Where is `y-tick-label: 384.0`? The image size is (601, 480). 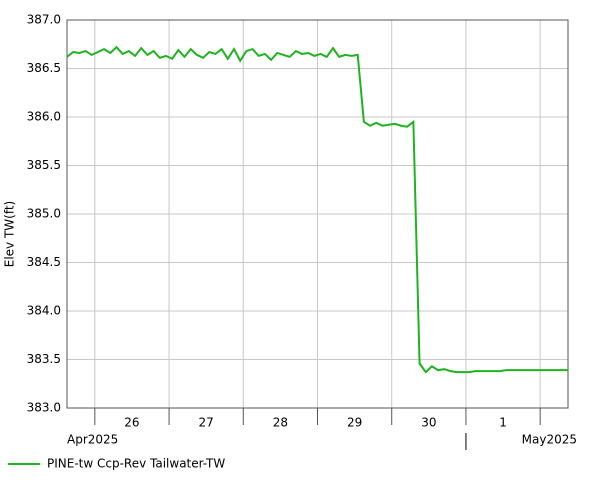
y-tick-label: 384.0 is located at coordinates (44, 311).